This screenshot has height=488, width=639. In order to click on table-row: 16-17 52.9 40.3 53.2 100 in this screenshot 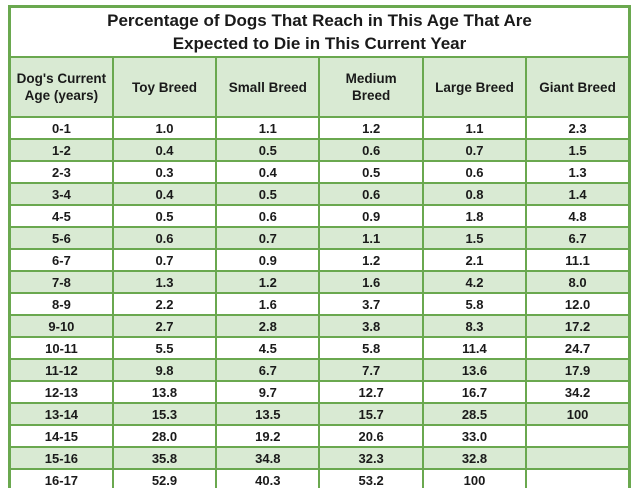, I will do `click(319, 478)`.